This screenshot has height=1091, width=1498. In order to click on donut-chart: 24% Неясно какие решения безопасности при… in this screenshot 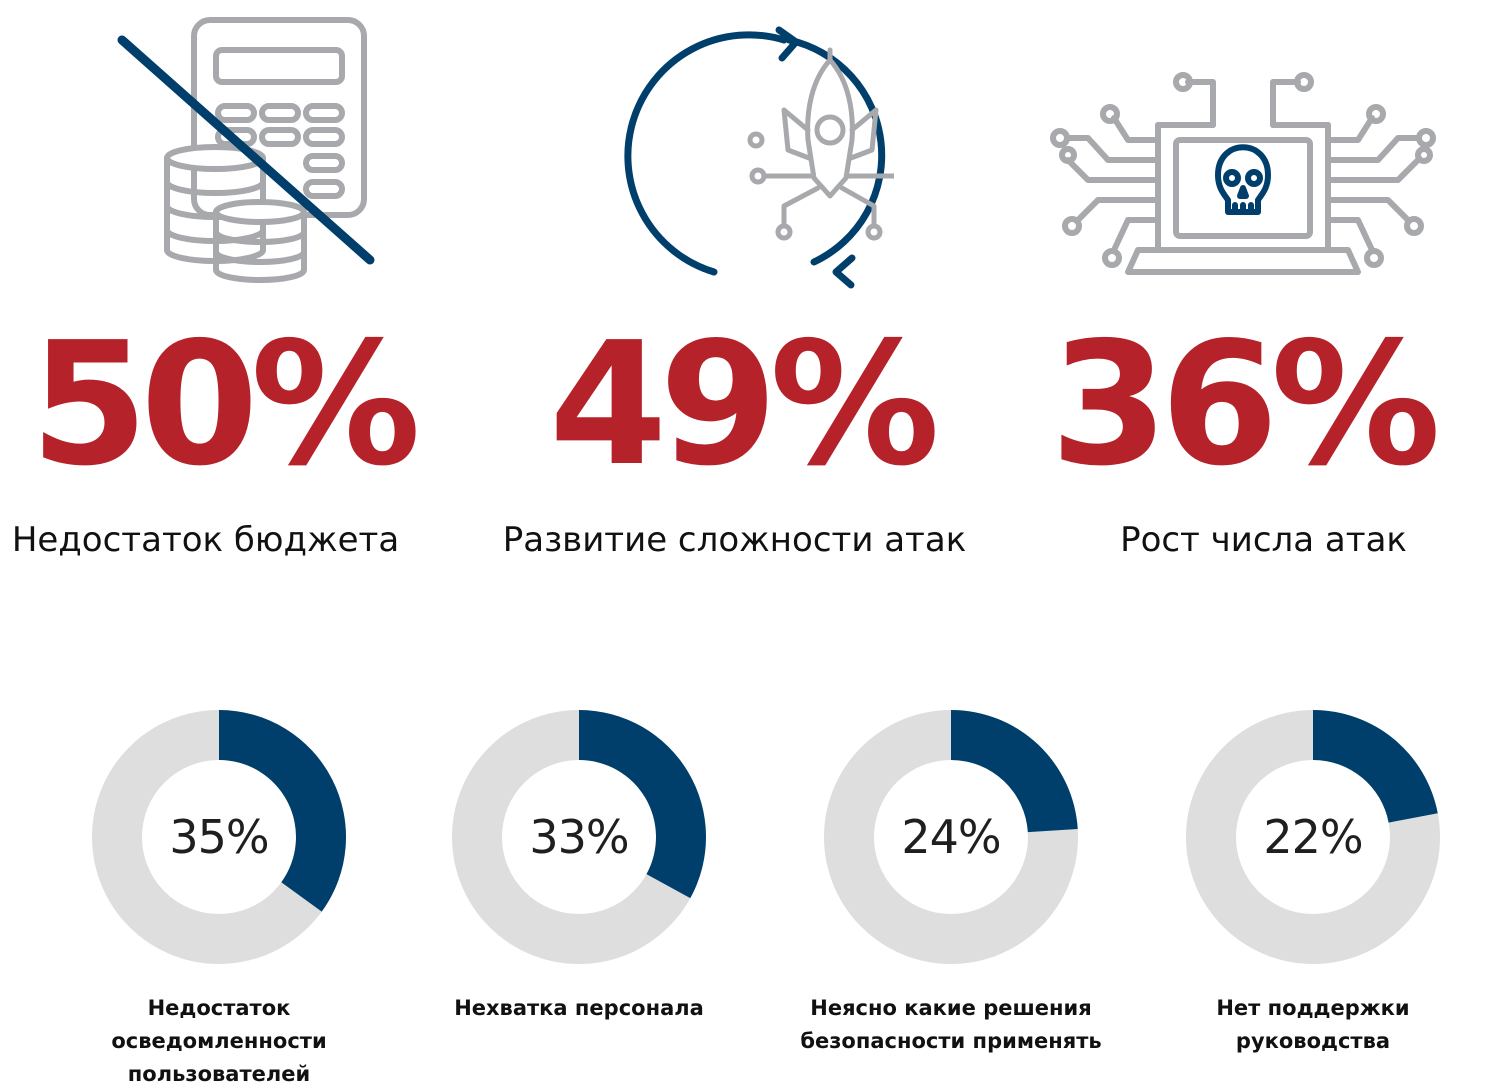, I will do `click(951, 895)`.